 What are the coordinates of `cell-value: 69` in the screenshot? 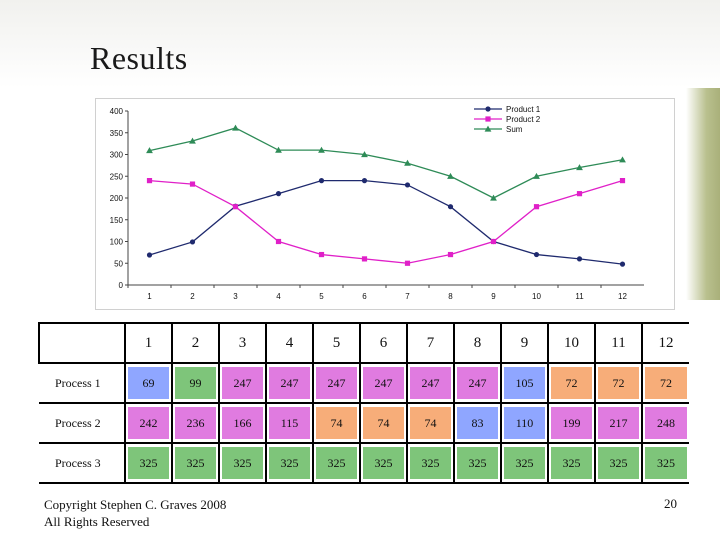 It's located at (148, 383).